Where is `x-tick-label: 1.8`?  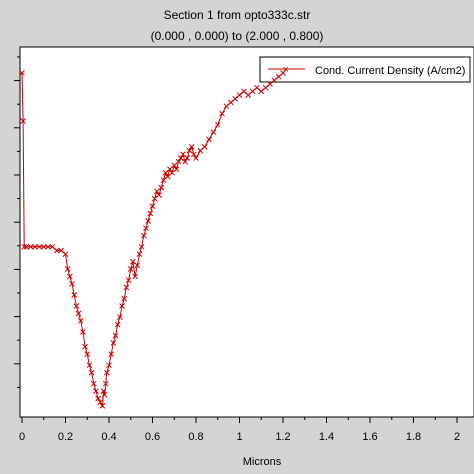
x-tick-label: 1.8 is located at coordinates (413, 437).